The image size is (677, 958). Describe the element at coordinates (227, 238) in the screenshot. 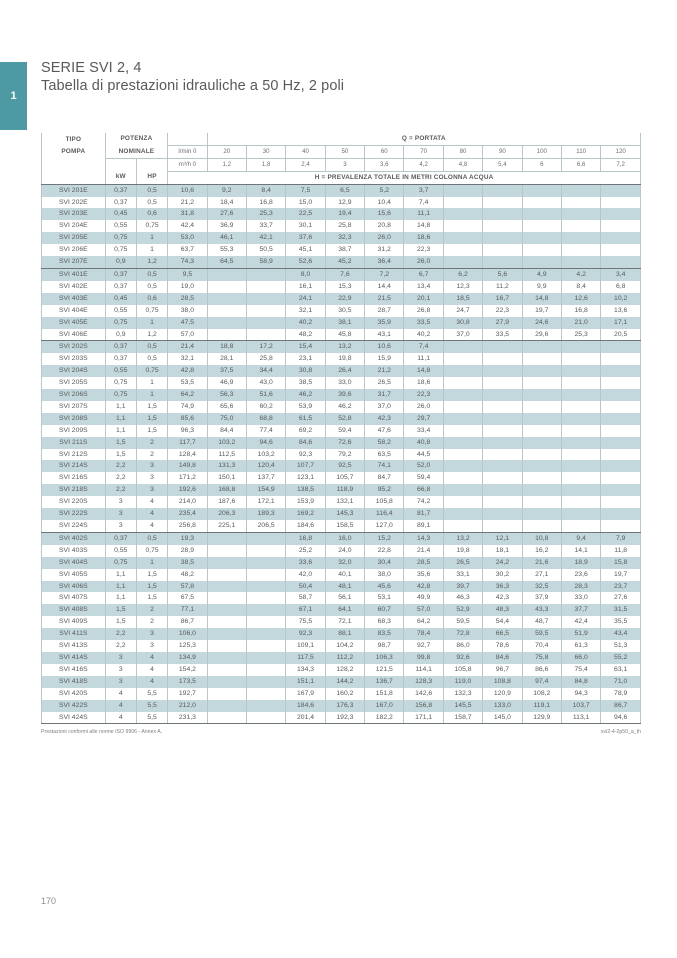

I see `cell-head-1: 46,1` at that location.